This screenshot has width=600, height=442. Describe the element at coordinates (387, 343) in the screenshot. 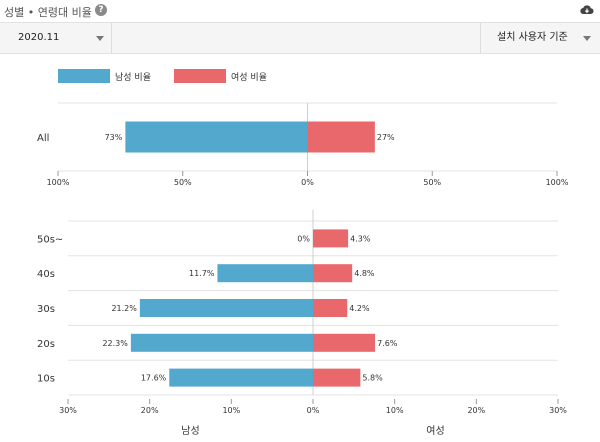

I see `value-label-female: 7.6%` at that location.